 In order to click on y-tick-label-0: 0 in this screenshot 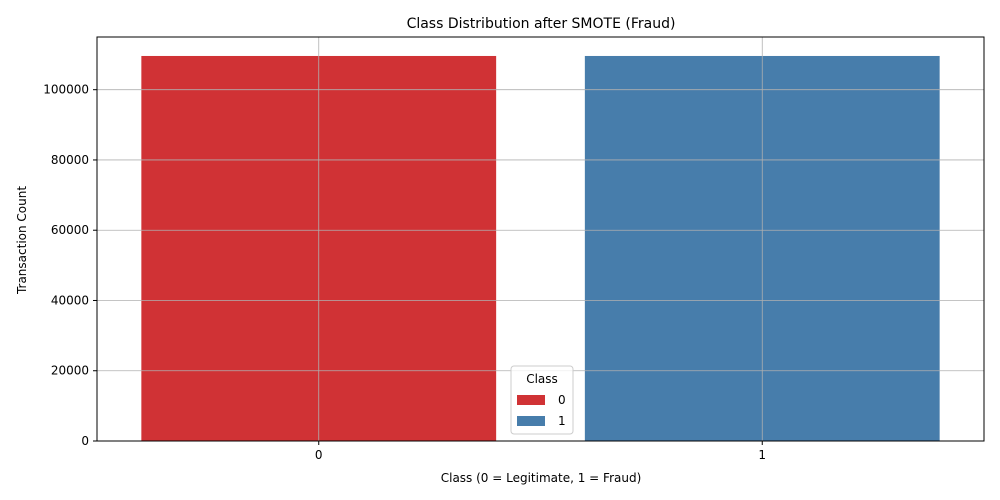, I will do `click(85, 441)`.